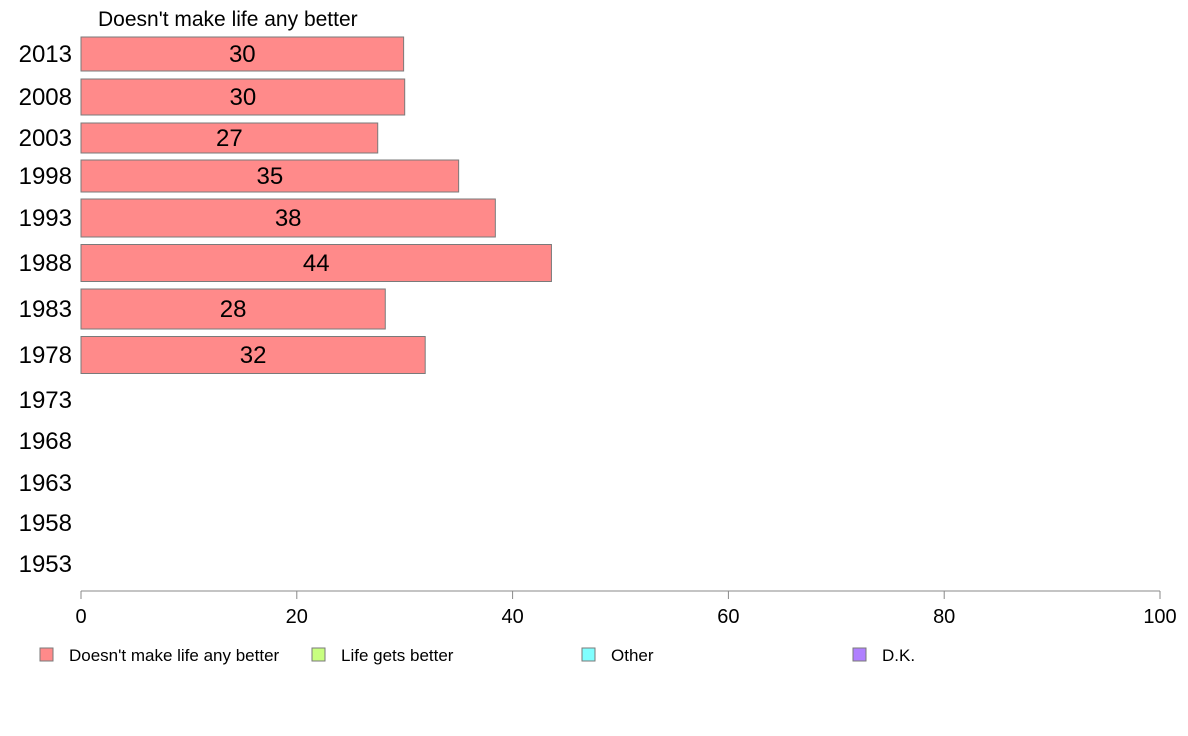 The width and height of the screenshot is (1188, 736). What do you see at coordinates (45, 355) in the screenshot?
I see `year-label: 1978` at bounding box center [45, 355].